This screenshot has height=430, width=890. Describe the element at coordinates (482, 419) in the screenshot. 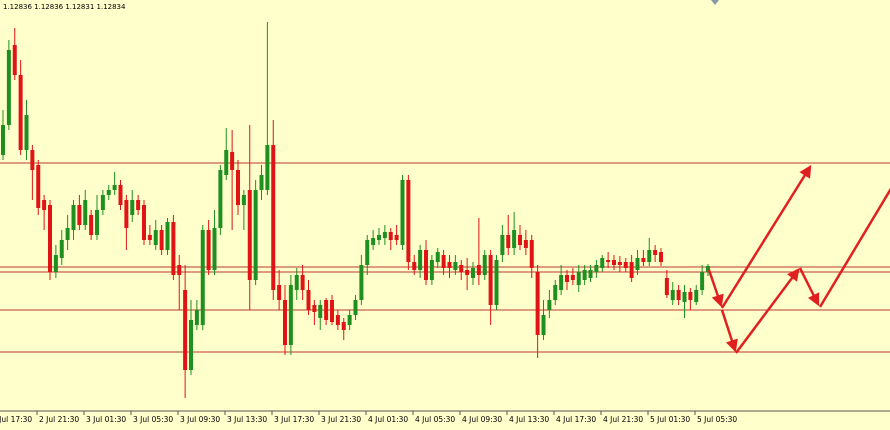

I see `x-tick-label: 4 Jul 09:30` at that location.